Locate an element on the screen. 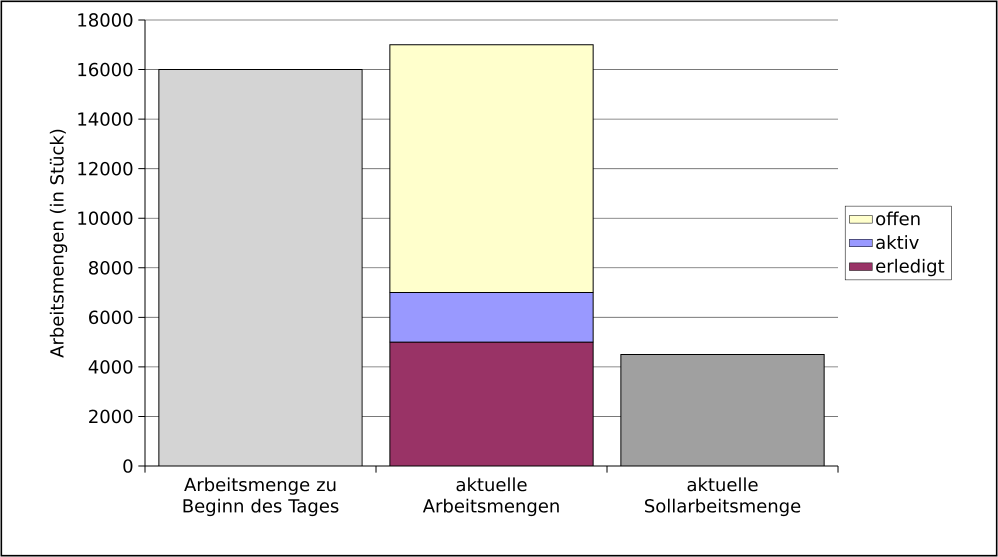  y-tick-label: 14000 is located at coordinates (105, 119).